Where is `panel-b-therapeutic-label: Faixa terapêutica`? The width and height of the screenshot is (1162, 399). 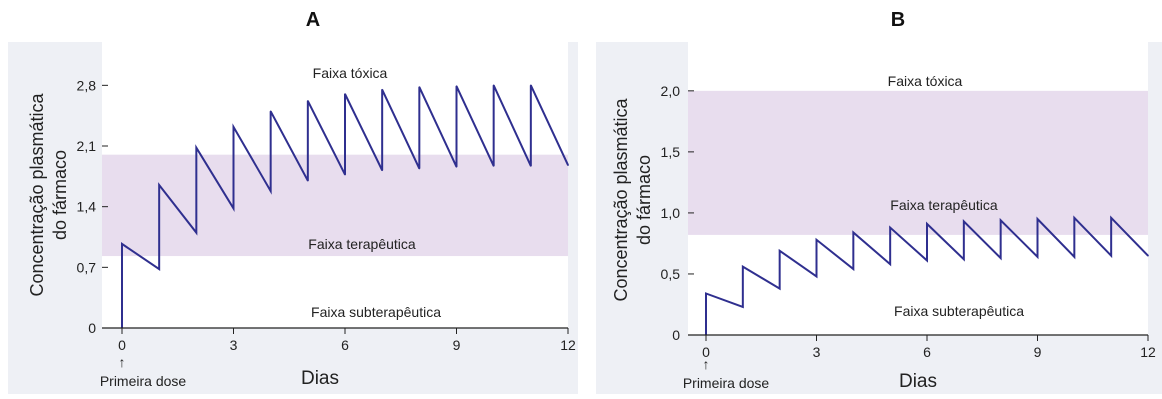 panel-b-therapeutic-label: Faixa terapêutica is located at coordinates (944, 205).